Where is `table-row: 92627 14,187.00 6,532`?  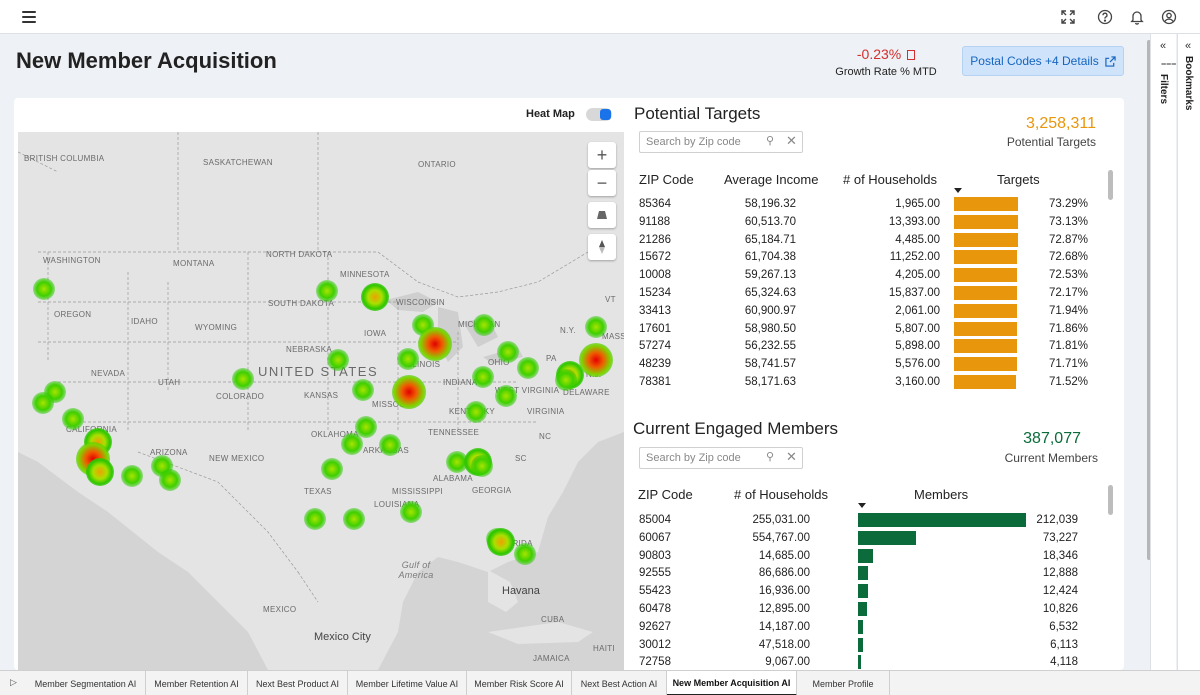 table-row: 92627 14,187.00 6,532 is located at coordinates (569, 629).